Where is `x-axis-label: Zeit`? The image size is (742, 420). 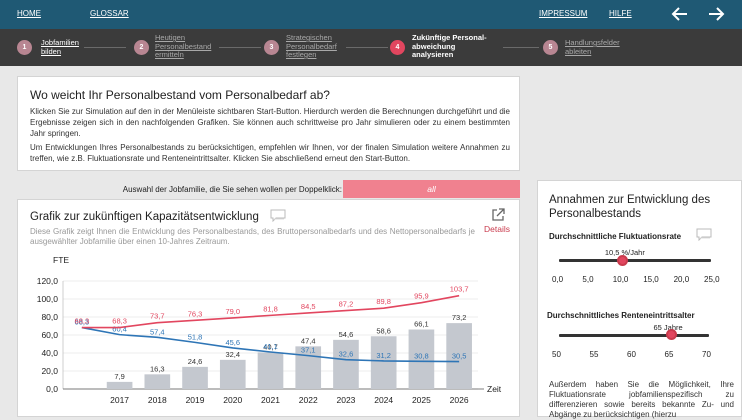 x-axis-label: Zeit is located at coordinates (494, 389).